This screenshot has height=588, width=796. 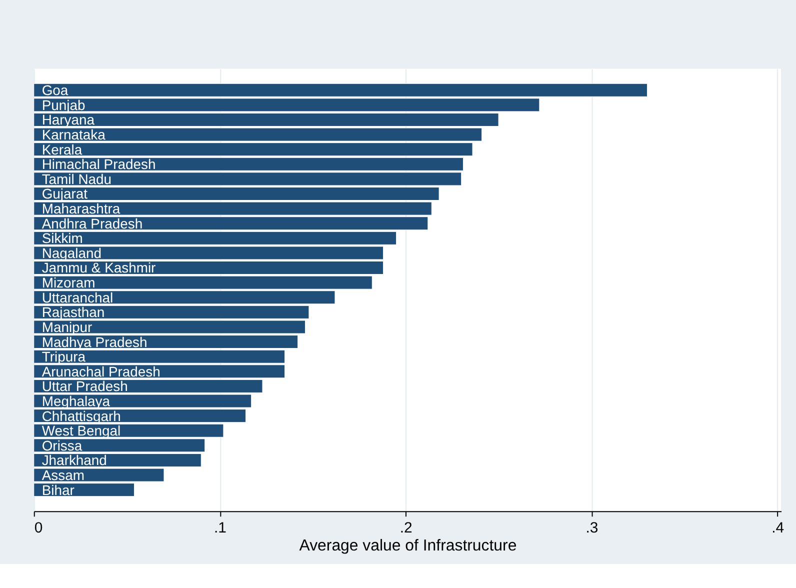 What do you see at coordinates (62, 445) in the screenshot?
I see `y-tick-label: Orissa` at bounding box center [62, 445].